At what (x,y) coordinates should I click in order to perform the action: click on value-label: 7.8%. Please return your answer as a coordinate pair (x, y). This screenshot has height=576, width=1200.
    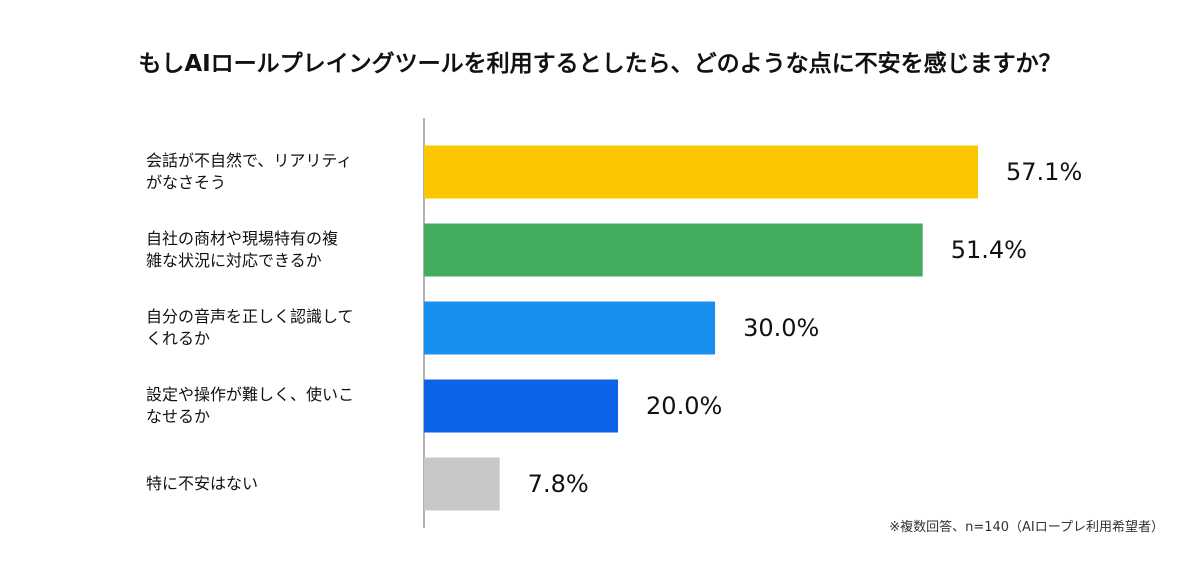
    Looking at the image, I should click on (558, 484).